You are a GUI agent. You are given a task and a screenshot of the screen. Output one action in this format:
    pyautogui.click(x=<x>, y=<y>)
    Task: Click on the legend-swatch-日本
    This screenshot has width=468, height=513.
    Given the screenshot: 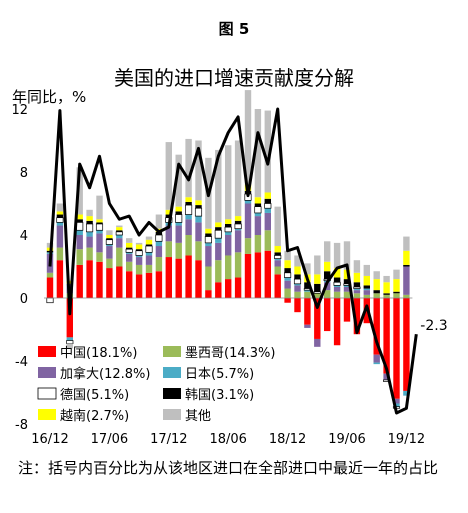 What is the action you would take?
    pyautogui.click(x=172, y=372)
    